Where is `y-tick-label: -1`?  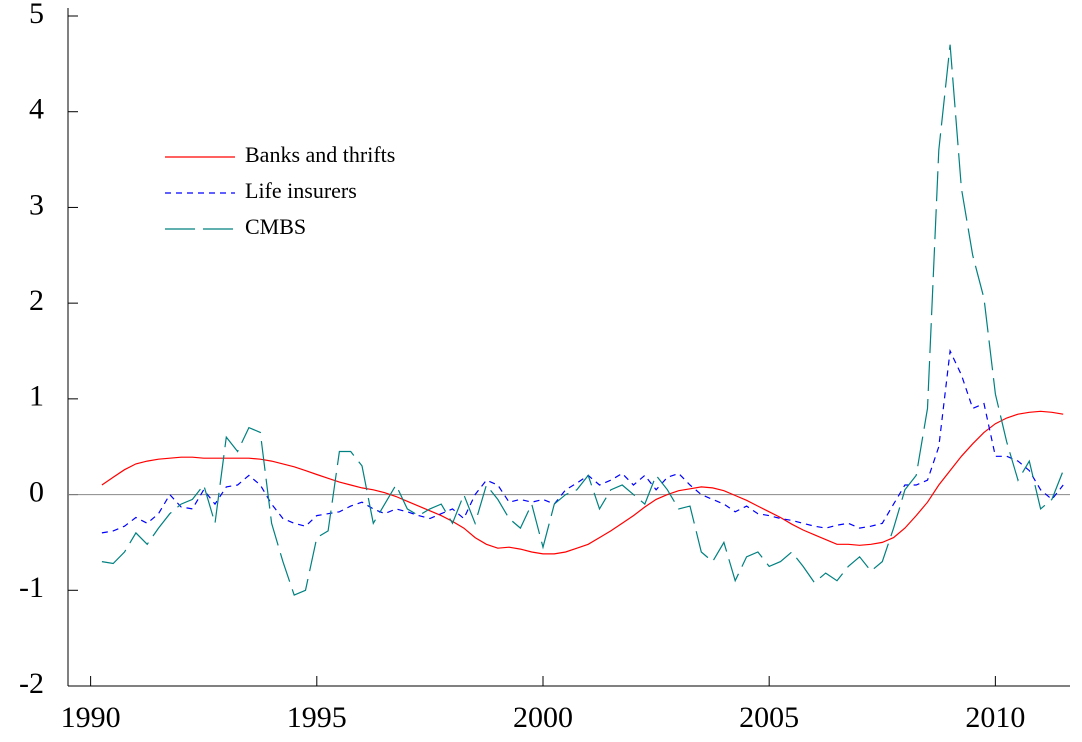 y-tick-label: -1 is located at coordinates (31, 587).